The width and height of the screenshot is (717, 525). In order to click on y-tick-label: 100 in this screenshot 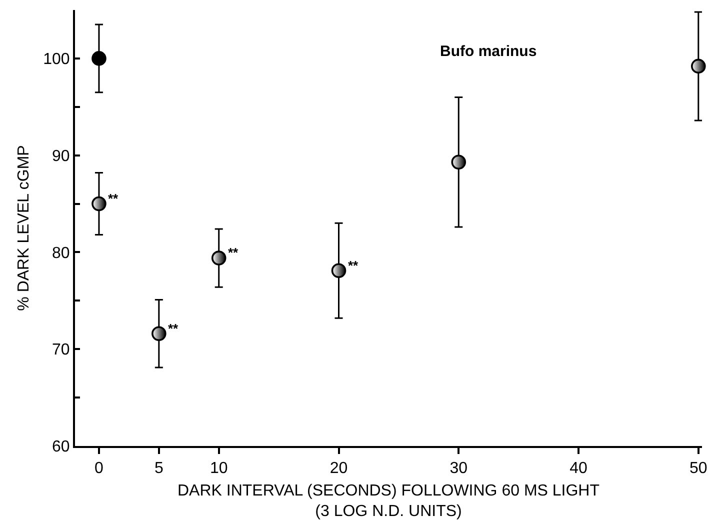, I will do `click(56, 59)`.